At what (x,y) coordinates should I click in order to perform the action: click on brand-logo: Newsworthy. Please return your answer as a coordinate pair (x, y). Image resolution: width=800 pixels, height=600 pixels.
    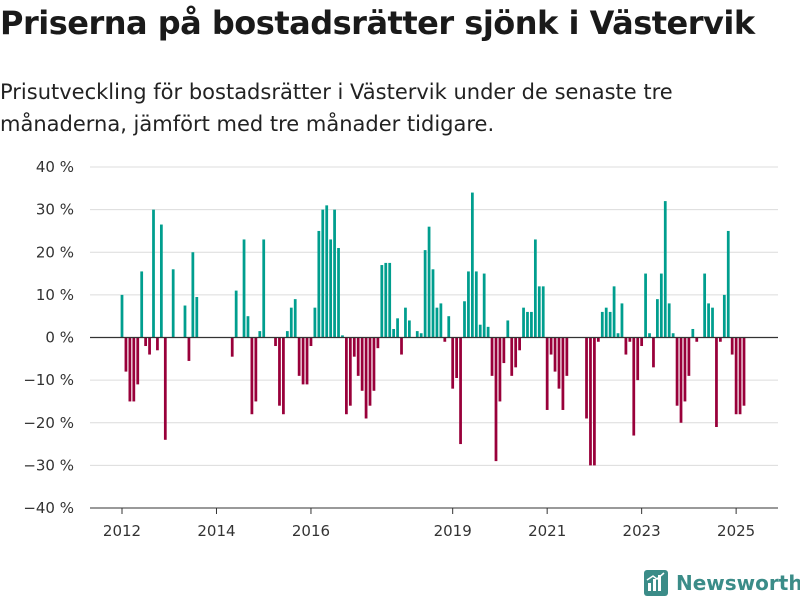
    Looking at the image, I should click on (722, 583).